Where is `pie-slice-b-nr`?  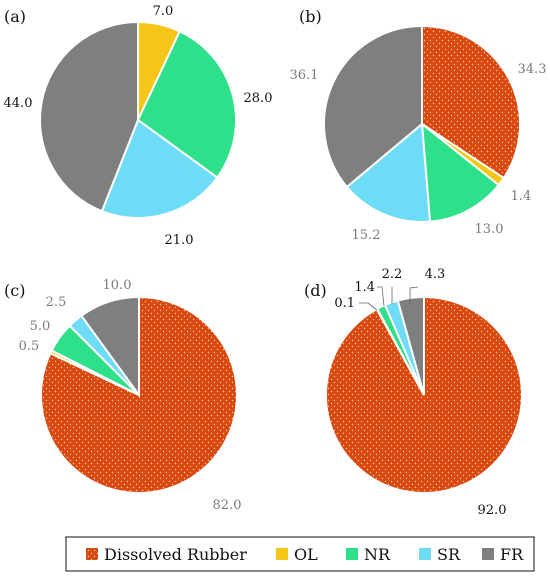
pie-slice-b-nr is located at coordinates (460, 172).